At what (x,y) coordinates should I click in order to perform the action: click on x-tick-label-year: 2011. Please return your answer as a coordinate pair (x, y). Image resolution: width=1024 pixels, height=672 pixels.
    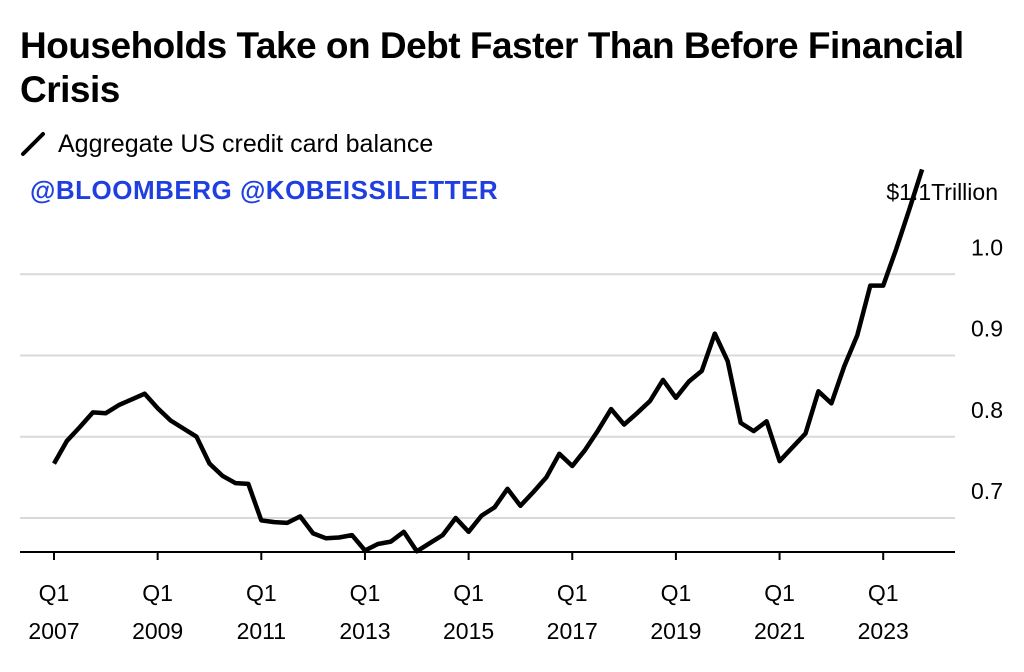
    Looking at the image, I should click on (261, 631).